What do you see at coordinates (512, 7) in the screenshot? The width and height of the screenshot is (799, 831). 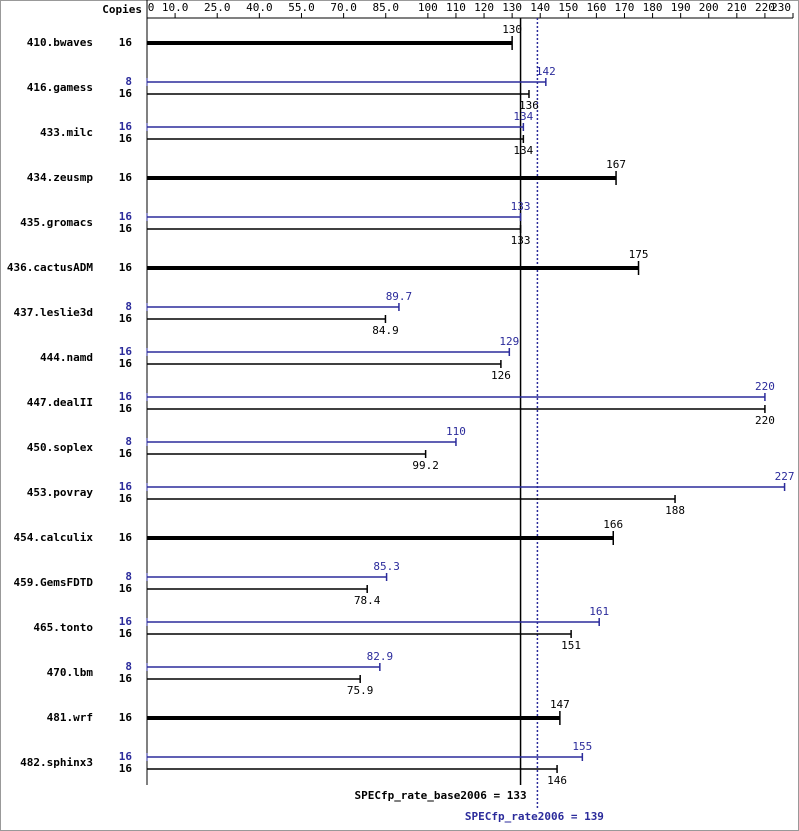 I see `x-tick-label: 130` at bounding box center [512, 7].